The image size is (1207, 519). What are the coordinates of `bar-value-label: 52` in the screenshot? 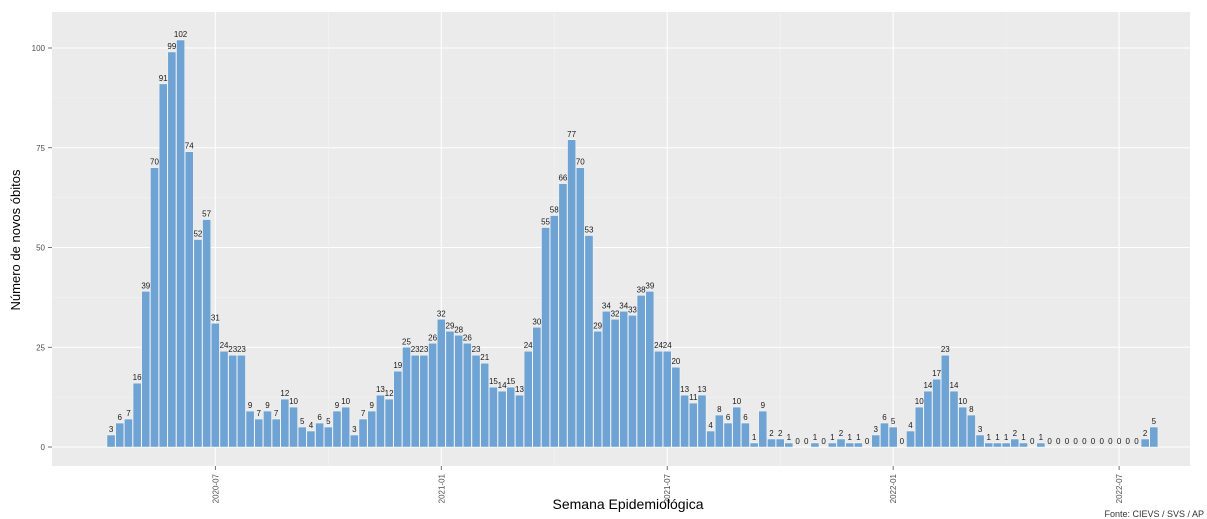 It's located at (197, 234).